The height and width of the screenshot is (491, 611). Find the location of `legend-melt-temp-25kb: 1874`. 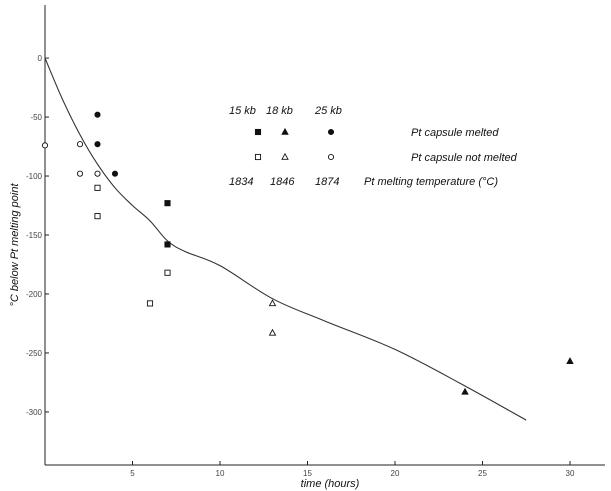

legend-melt-temp-25kb: 1874 is located at coordinates (327, 182).